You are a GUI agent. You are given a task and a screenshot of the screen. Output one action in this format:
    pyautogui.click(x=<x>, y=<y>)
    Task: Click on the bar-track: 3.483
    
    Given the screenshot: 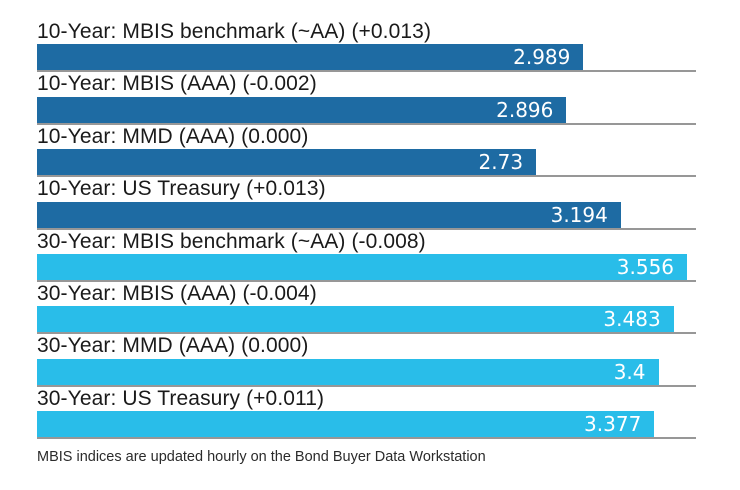 What is the action you would take?
    pyautogui.click(x=366, y=320)
    